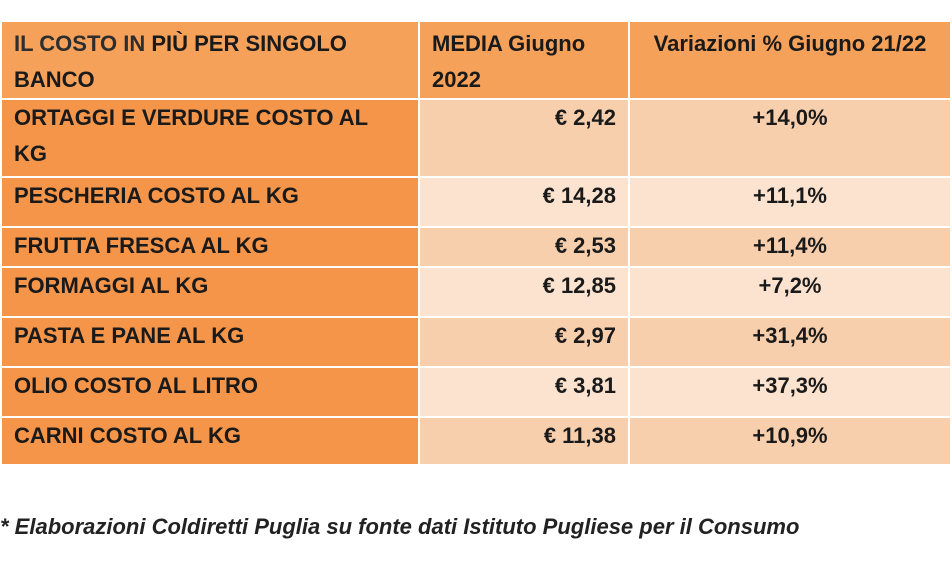 This screenshot has width=952, height=566. I want to click on table-row: FORMAGGI AL KG € 12,85 +7,2%, so click(476, 293).